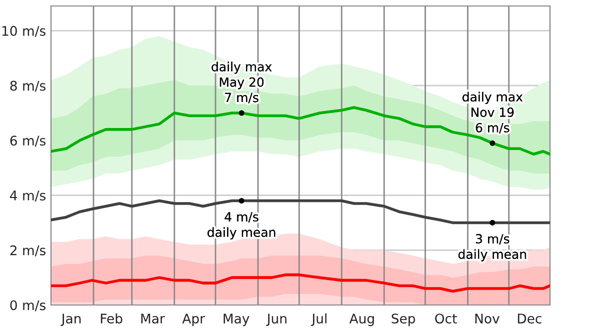  I want to click on y-tick-label: 10 m/s, so click(24, 31).